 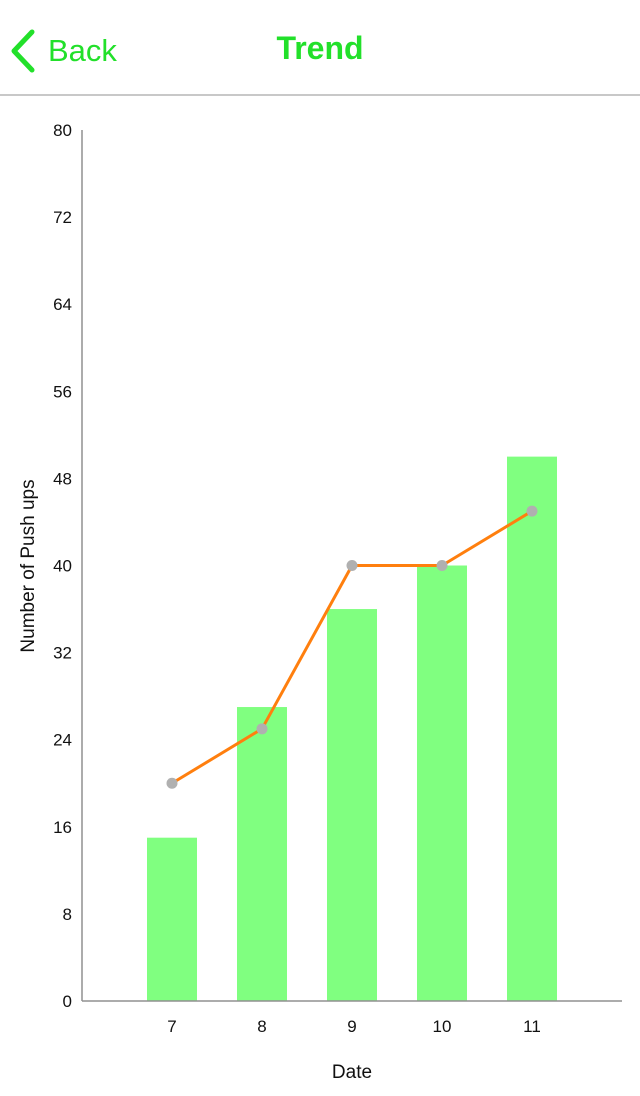 What do you see at coordinates (62, 827) in the screenshot?
I see `y-tick-label: 16` at bounding box center [62, 827].